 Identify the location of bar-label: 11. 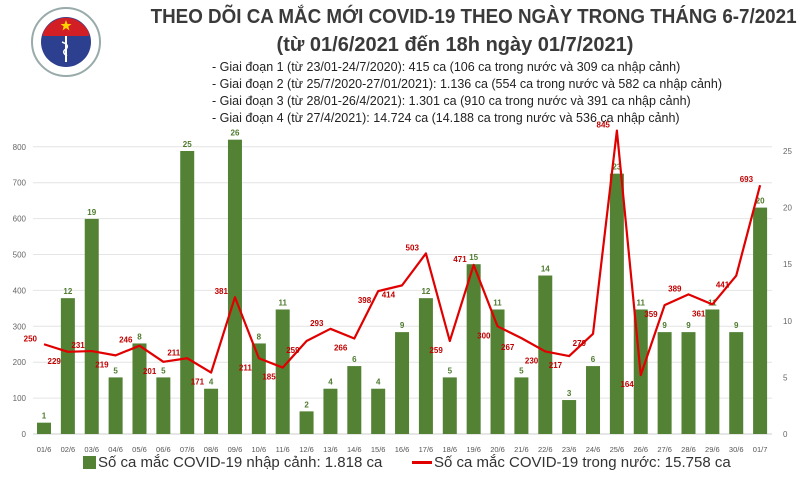
(641, 302).